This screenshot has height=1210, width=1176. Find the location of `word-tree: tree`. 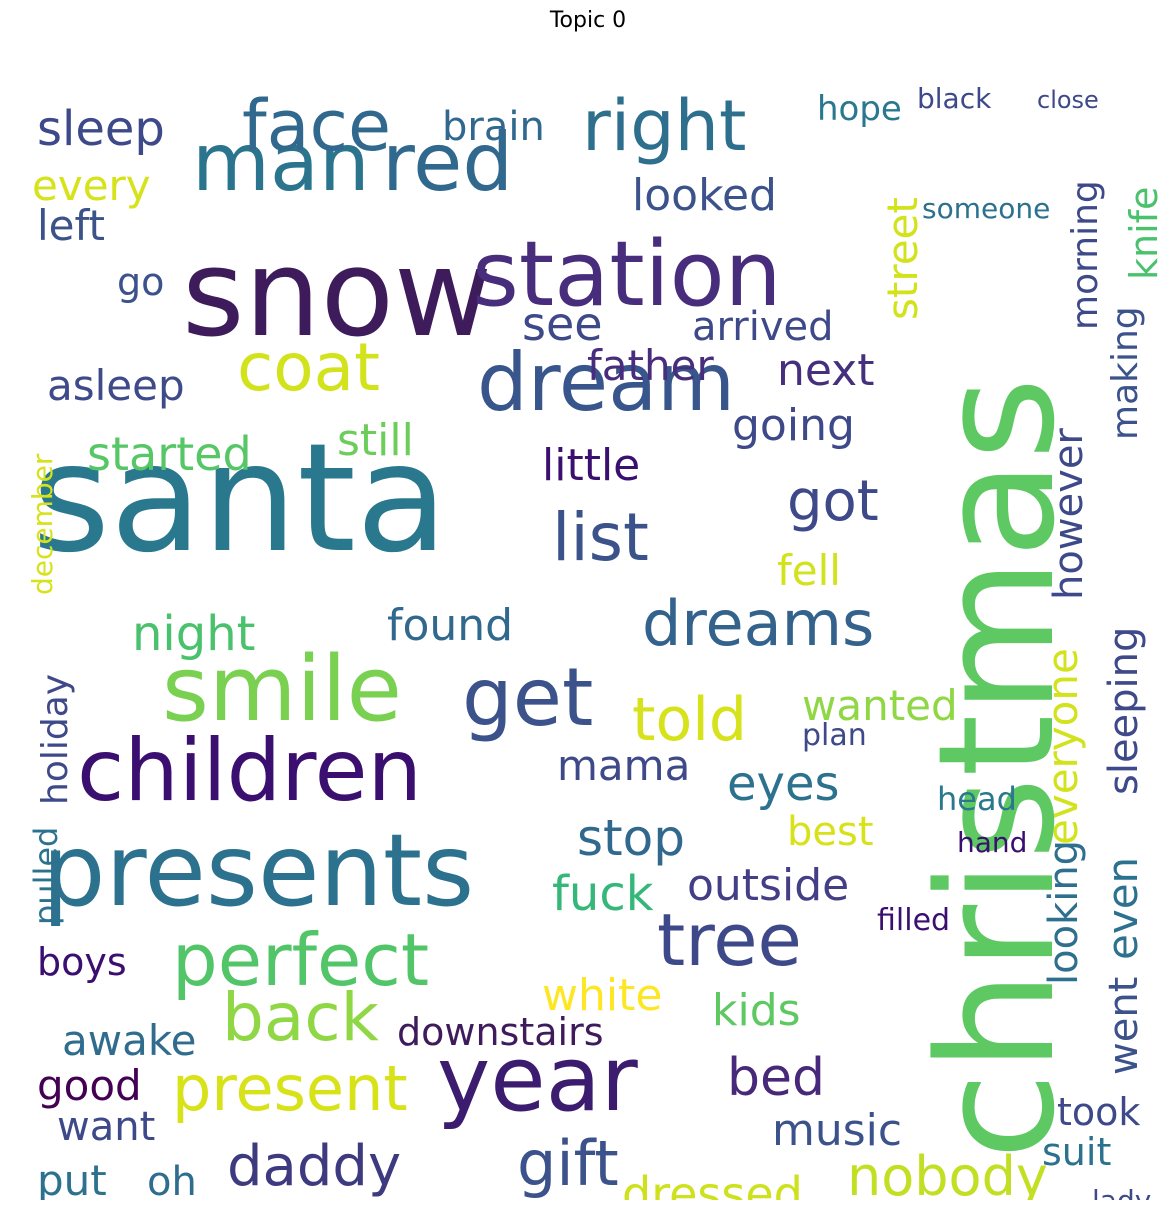

word-tree: tree is located at coordinates (729, 940).